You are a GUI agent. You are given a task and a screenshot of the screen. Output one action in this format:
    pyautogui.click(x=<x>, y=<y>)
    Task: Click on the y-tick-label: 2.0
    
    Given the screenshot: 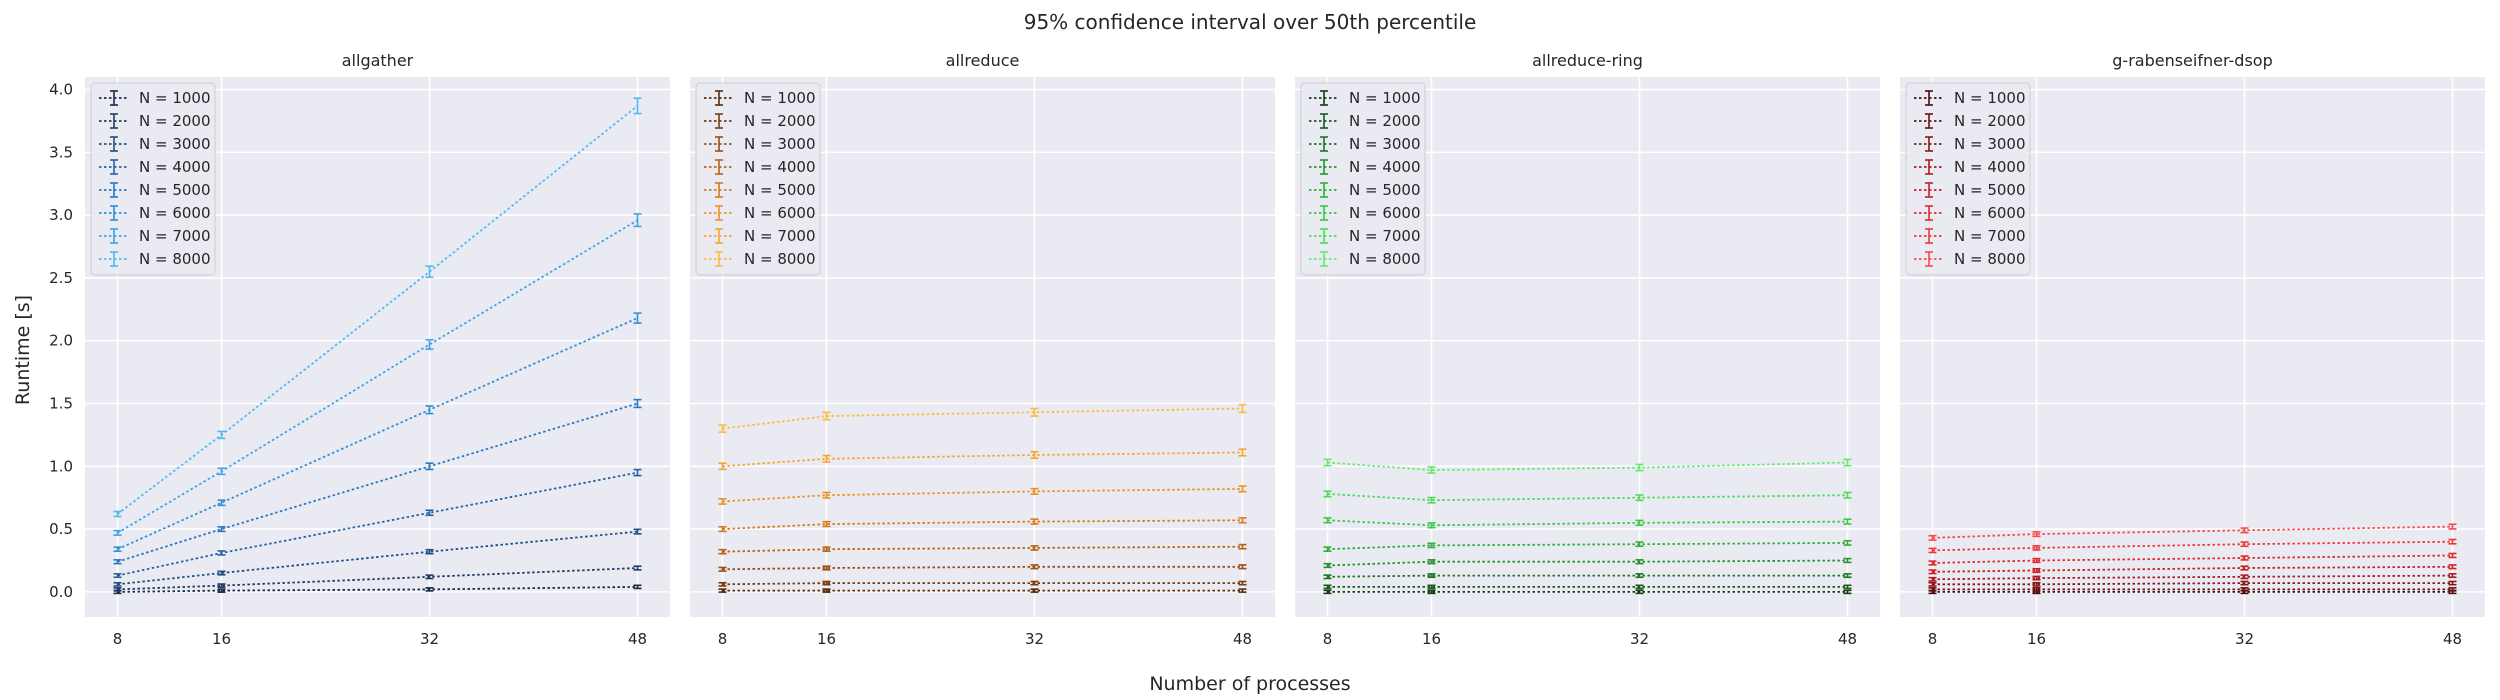 What is the action you would take?
    pyautogui.click(x=61, y=341)
    